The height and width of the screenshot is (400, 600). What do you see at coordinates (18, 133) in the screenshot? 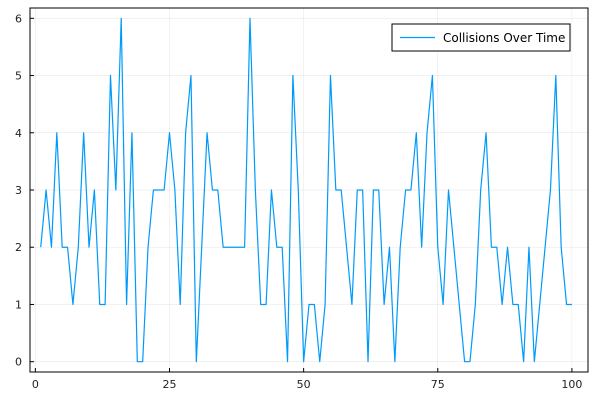
I see `y-tick-label: 4` at bounding box center [18, 133].